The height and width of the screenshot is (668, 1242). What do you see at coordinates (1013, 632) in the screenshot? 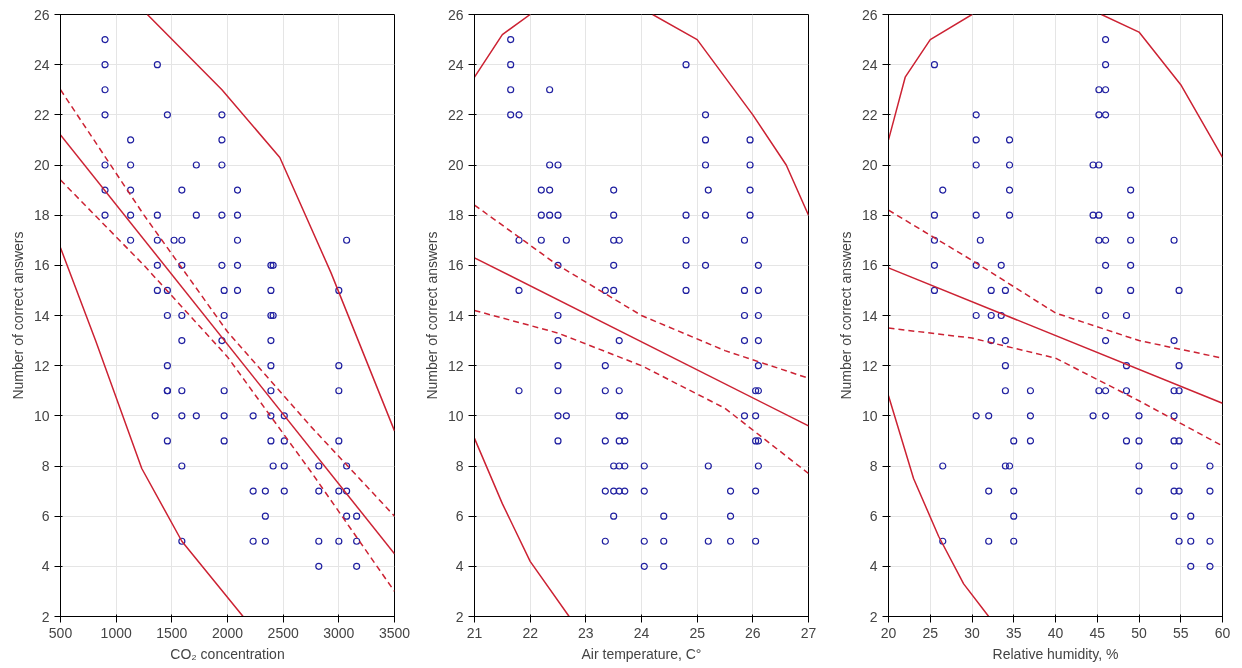
I see `x-tick-label: 35` at bounding box center [1013, 632].